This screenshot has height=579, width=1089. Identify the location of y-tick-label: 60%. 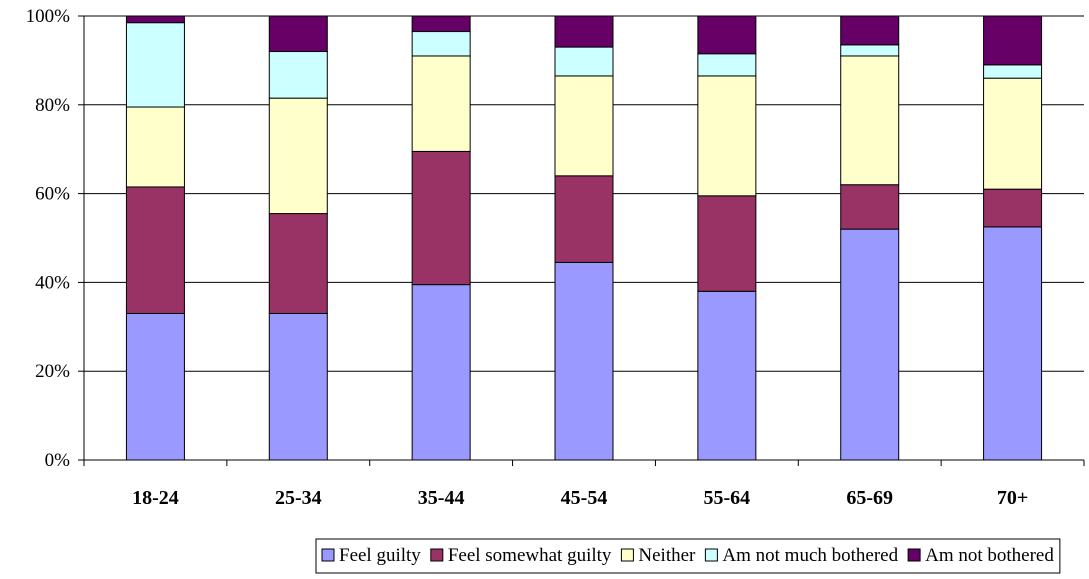
(52, 194).